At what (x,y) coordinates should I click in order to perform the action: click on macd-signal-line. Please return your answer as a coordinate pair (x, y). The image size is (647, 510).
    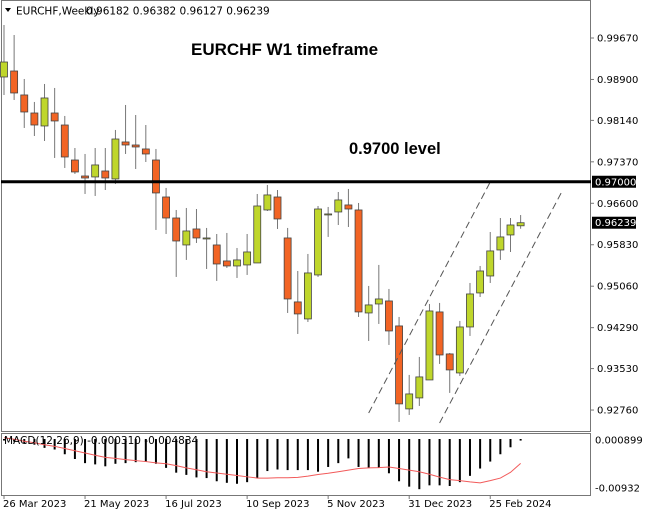
    Looking at the image, I should click on (262, 460).